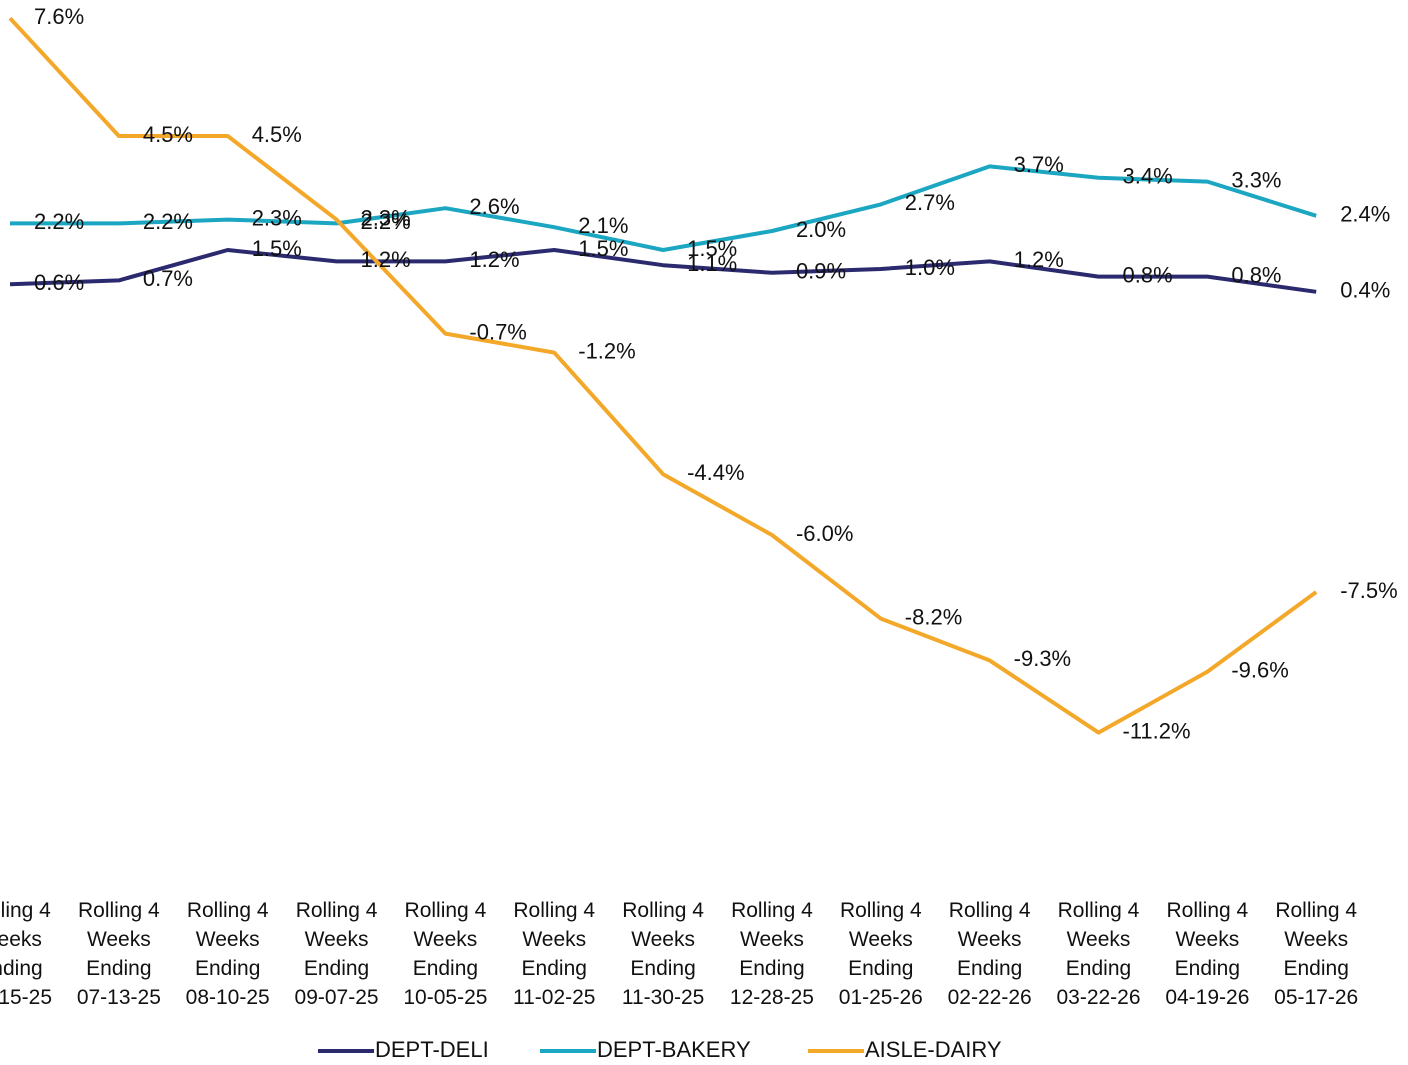 The width and height of the screenshot is (1408, 1065). What do you see at coordinates (821, 271) in the screenshot?
I see `data-label: 0.9%` at bounding box center [821, 271].